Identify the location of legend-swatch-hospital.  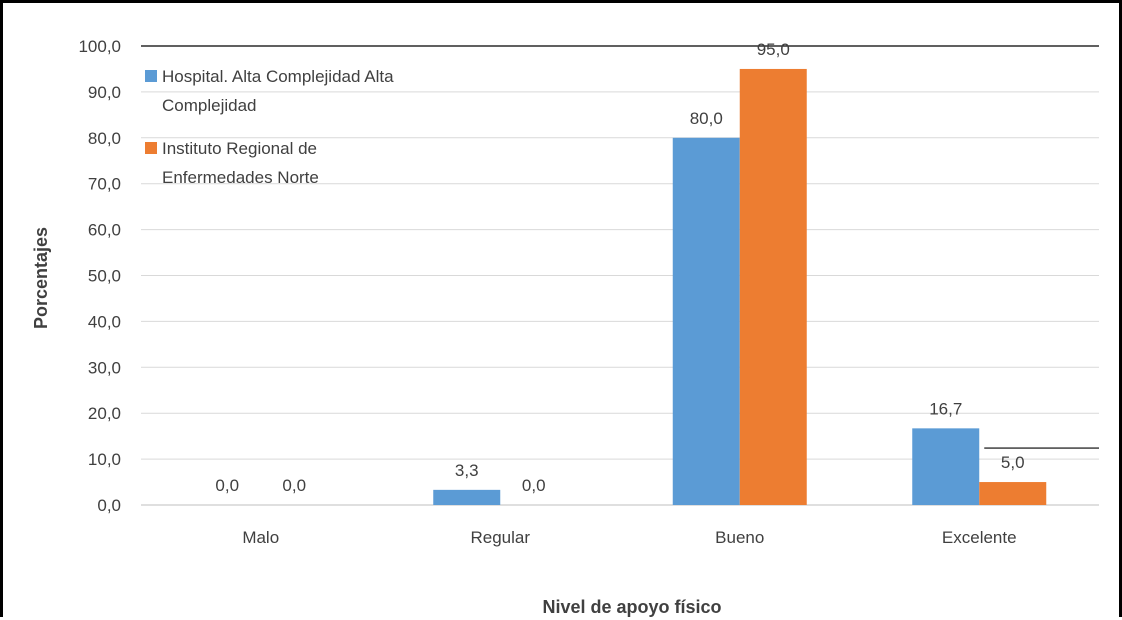
(151, 76).